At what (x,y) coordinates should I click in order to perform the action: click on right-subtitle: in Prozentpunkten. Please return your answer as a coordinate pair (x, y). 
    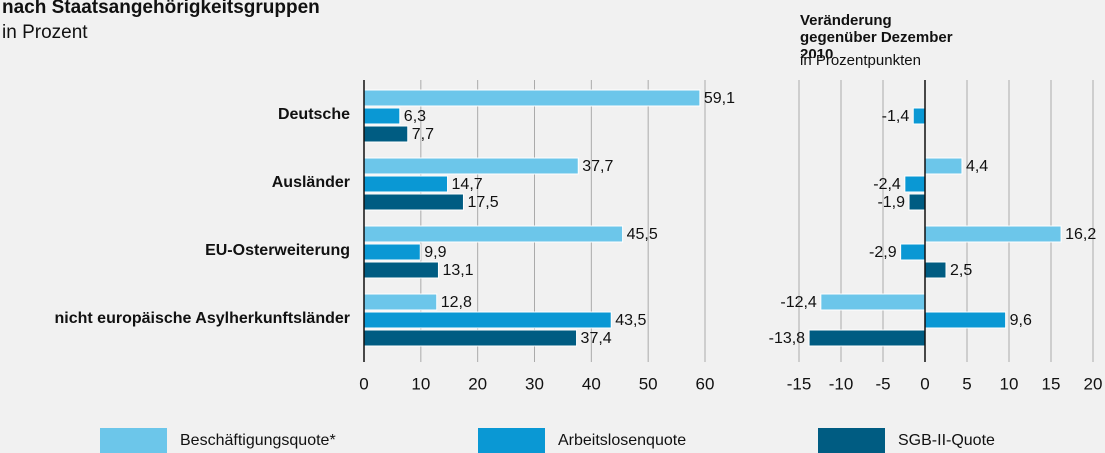
    Looking at the image, I should click on (860, 60).